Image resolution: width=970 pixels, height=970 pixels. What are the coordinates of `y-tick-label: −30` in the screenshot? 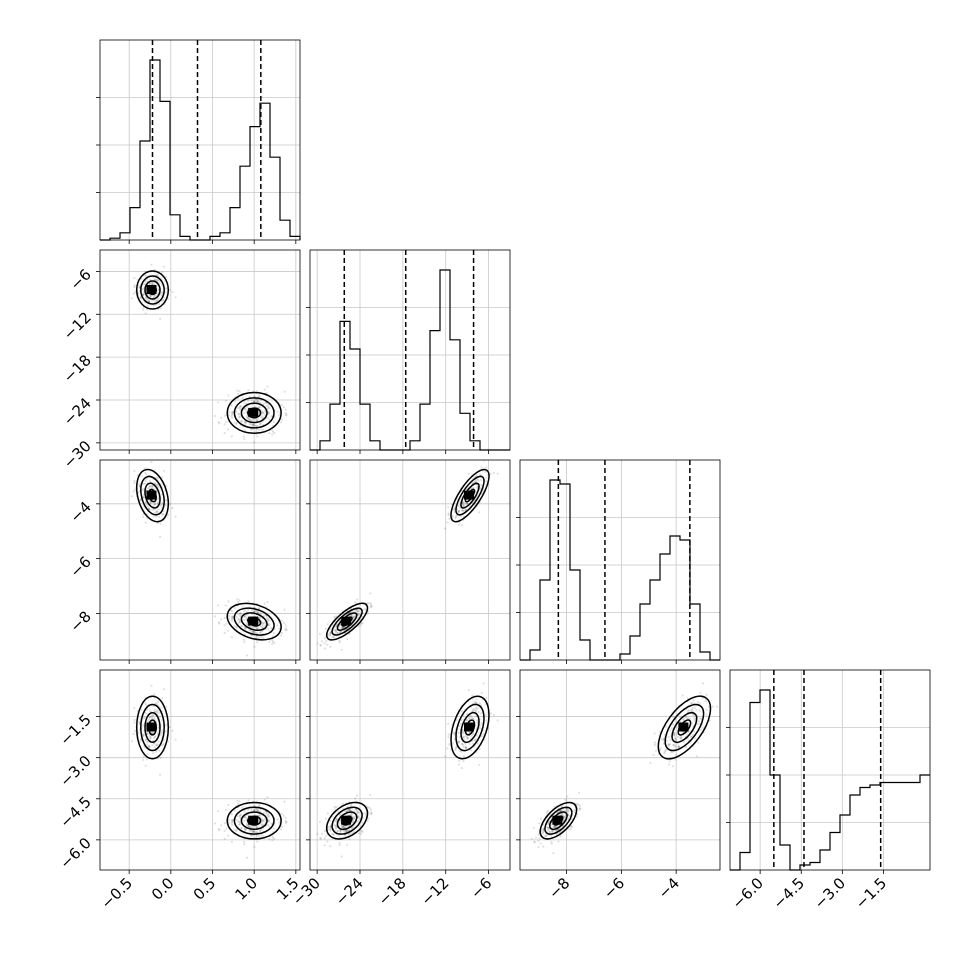 It's located at (77, 454).